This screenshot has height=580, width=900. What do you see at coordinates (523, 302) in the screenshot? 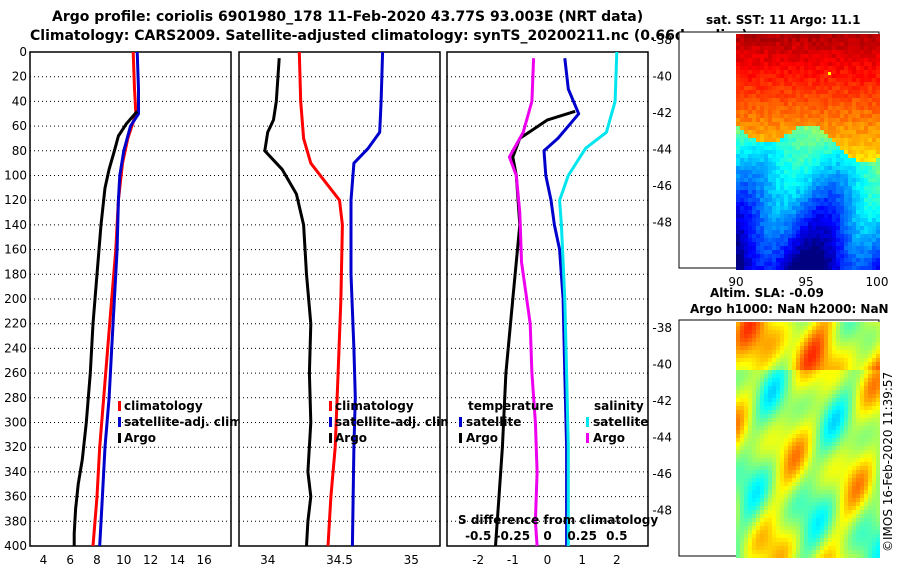
I see `series-line-s-argo` at bounding box center [523, 302].